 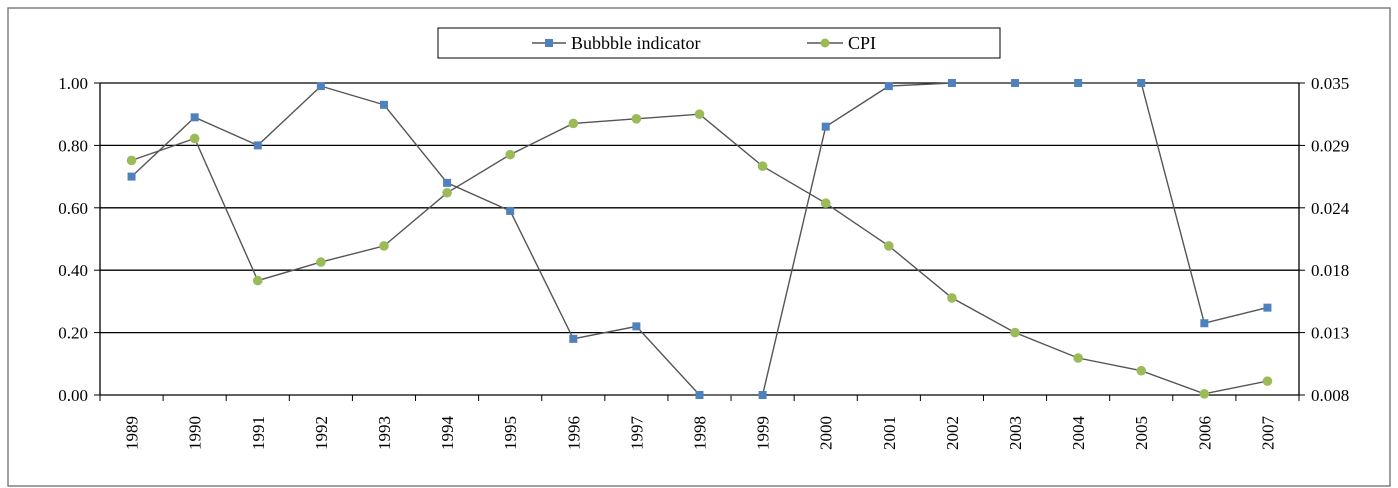 I want to click on left-tick-label: 1.00, so click(x=73, y=83).